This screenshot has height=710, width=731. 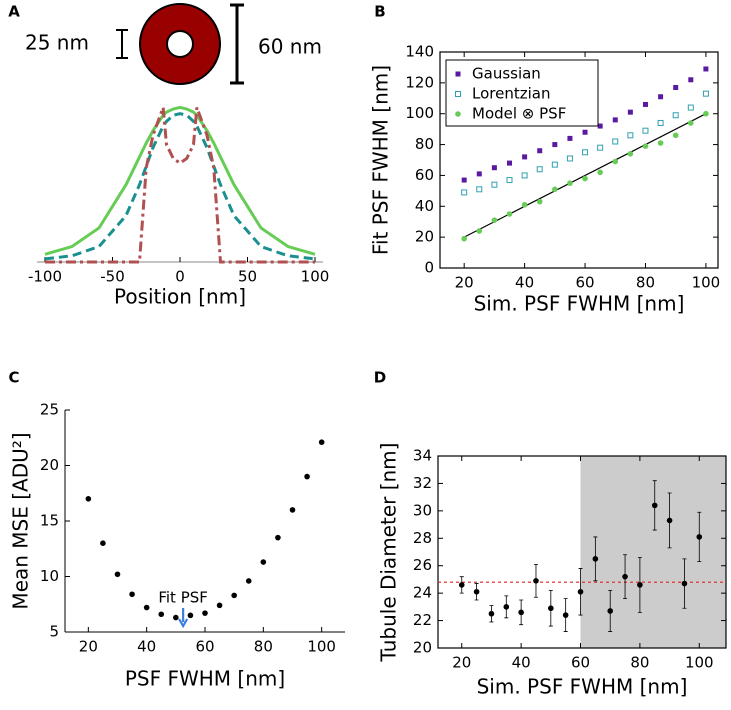 What do you see at coordinates (21, 520) in the screenshot?
I see `y-axis-label: Mean MSE [ADU²]` at bounding box center [21, 520].